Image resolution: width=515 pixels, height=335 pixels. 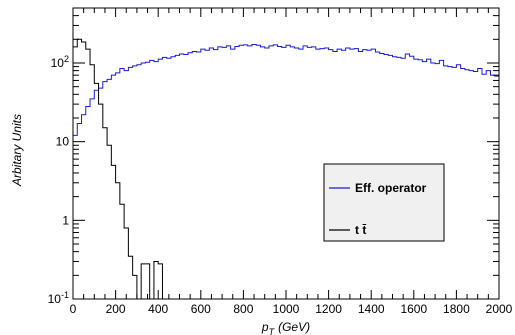 What do you see at coordinates (294, 327) in the screenshot?
I see `x-axis-title-unit: (GeV)` at bounding box center [294, 327].